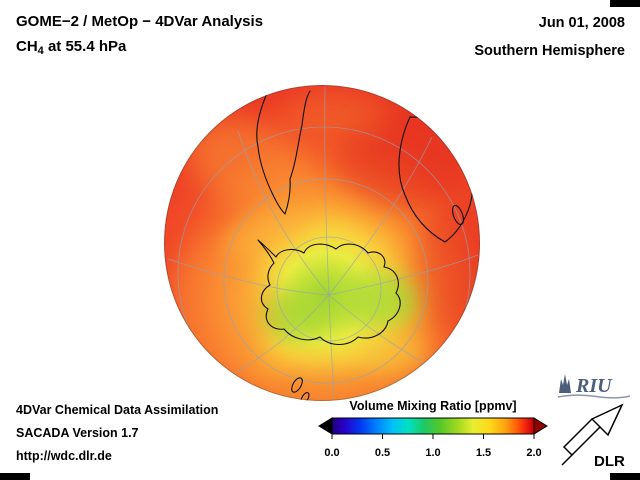 Image resolution: width=640 pixels, height=480 pixels. I want to click on colorbar-tick-label: 1.5, so click(483, 453).